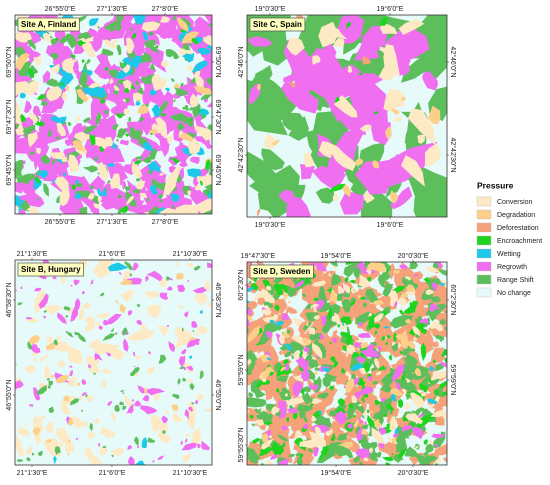 This screenshot has width=550, height=485. I want to click on legend-swatch, so click(484, 279).